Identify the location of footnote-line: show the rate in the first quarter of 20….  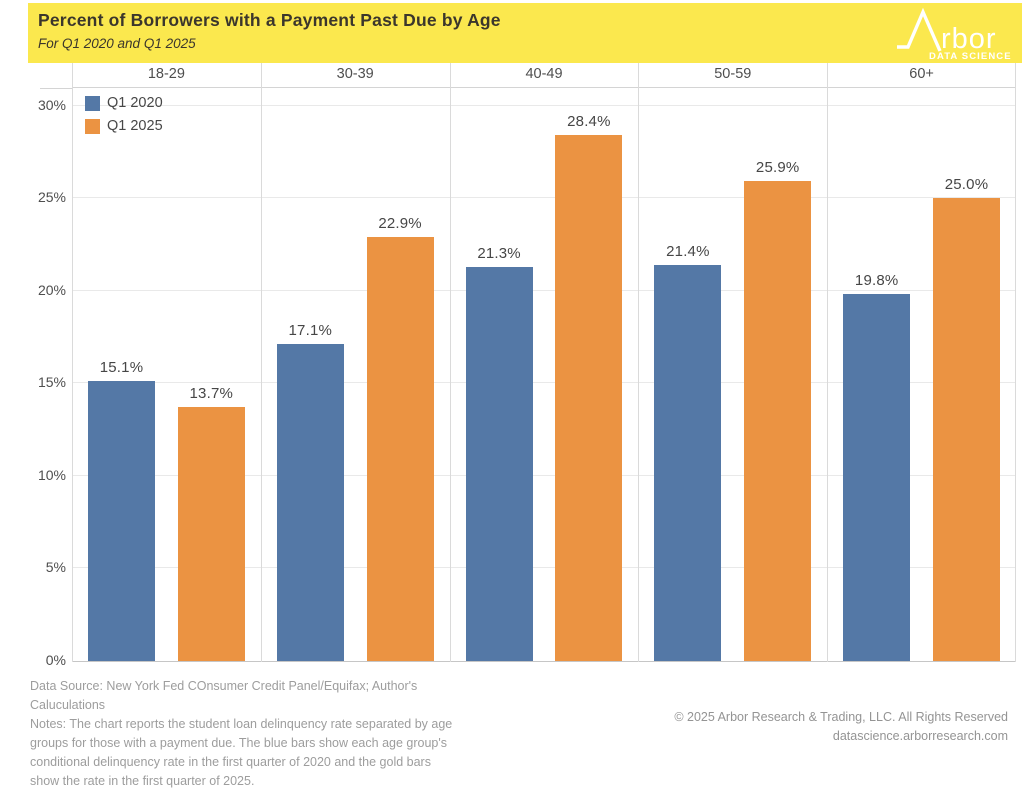
(142, 781).